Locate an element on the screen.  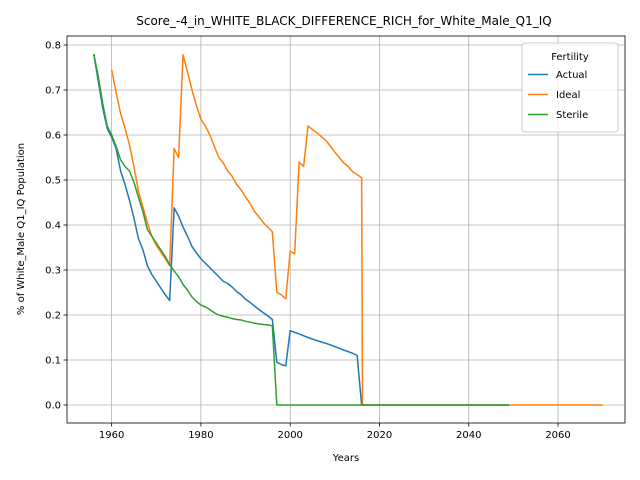
legend-label-ideal: Ideal is located at coordinates (568, 95).